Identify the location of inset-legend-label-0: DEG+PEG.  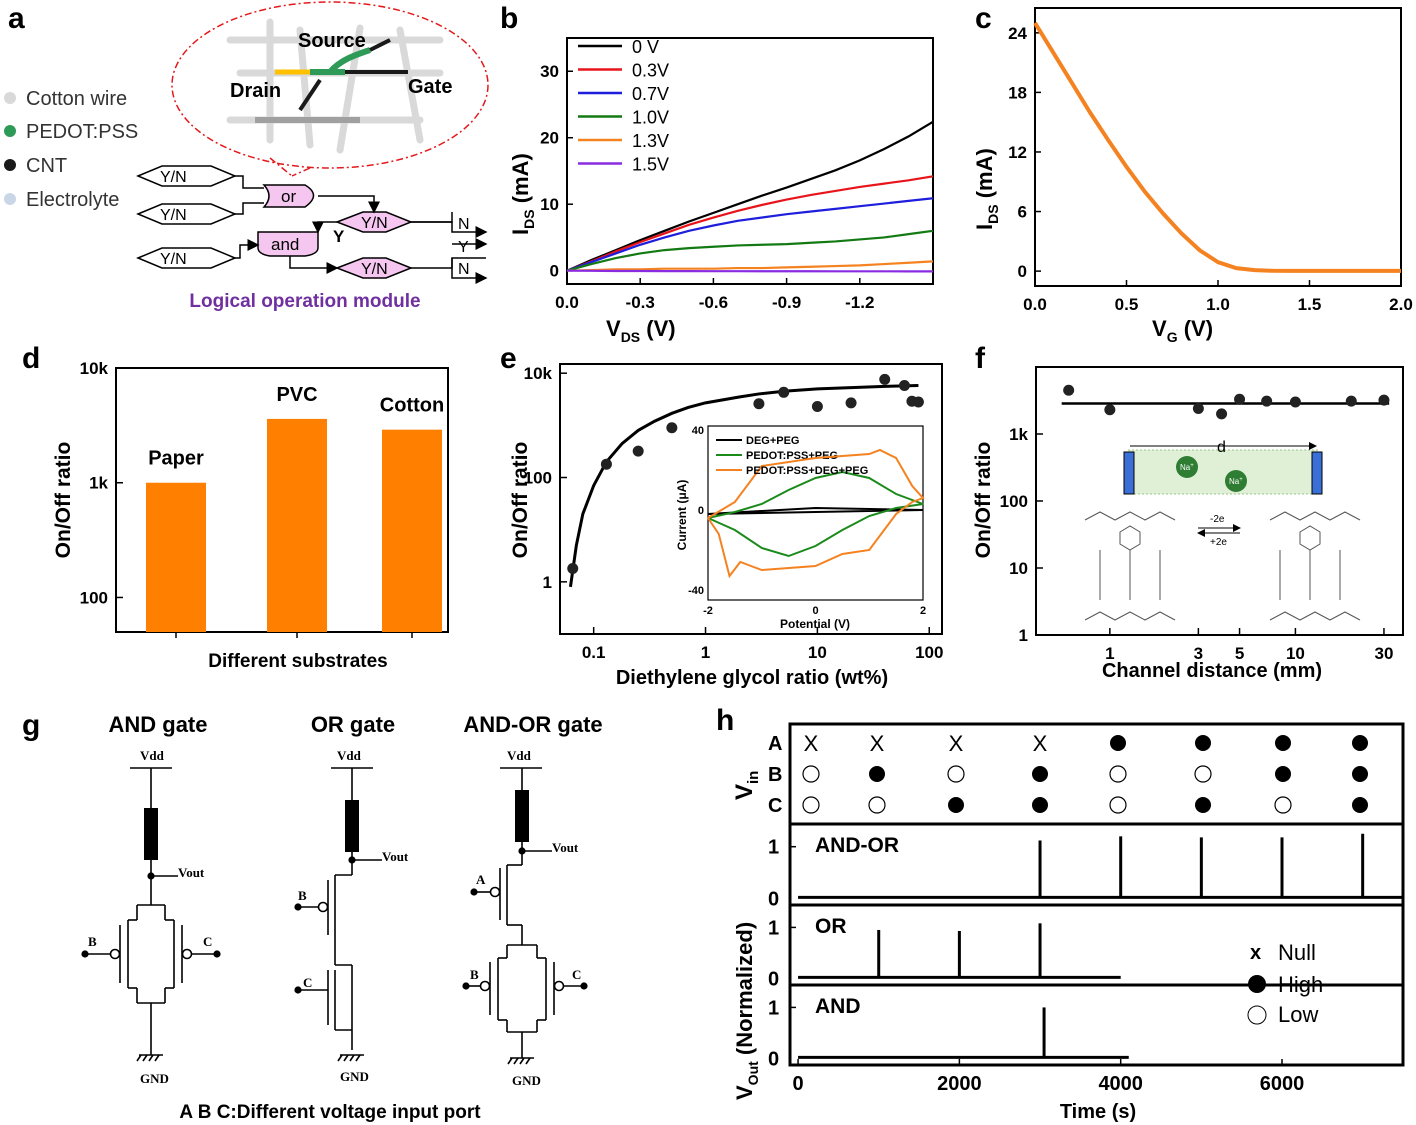
(773, 441).